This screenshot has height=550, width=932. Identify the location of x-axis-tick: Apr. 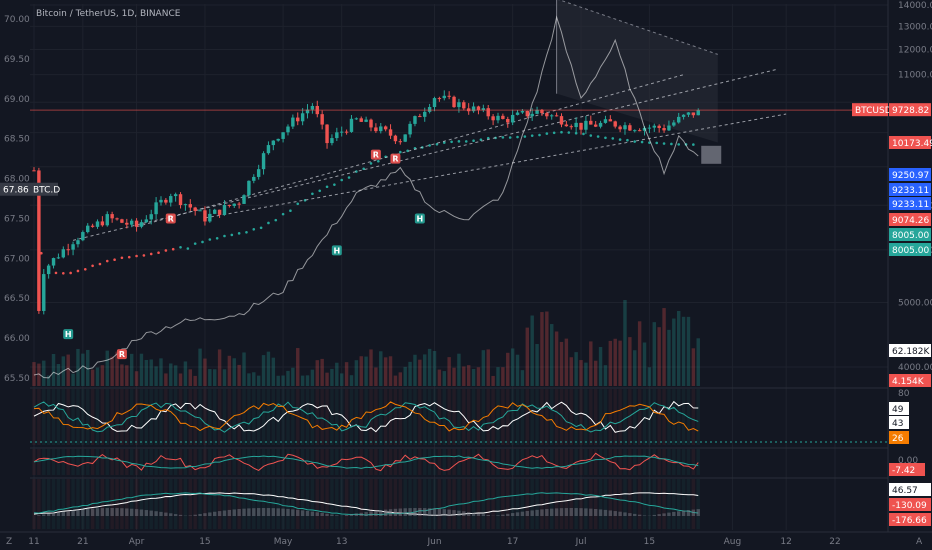
(137, 542).